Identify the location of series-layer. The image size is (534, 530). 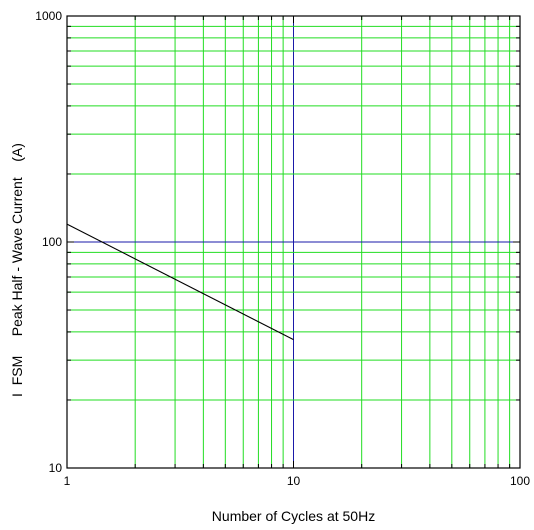
(180, 282).